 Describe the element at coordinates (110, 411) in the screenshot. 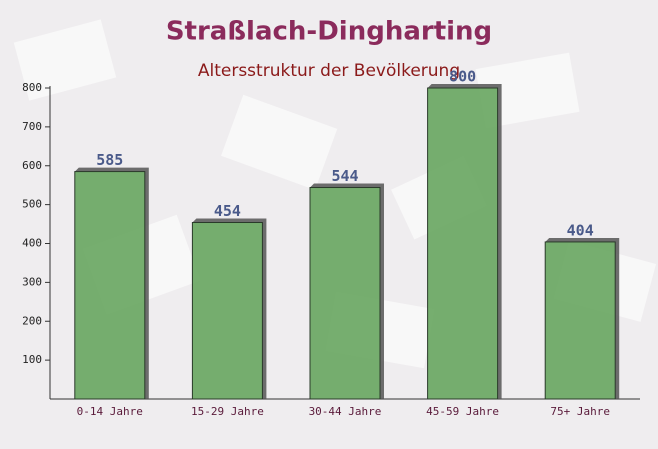

I see `x-tick-label: 0-14 Jahre` at that location.